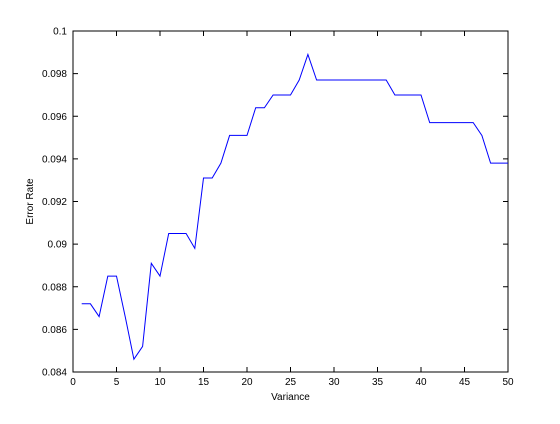 This screenshot has width=560, height=424. Describe the element at coordinates (60, 32) in the screenshot. I see `y-tick-label: 0.1` at that location.